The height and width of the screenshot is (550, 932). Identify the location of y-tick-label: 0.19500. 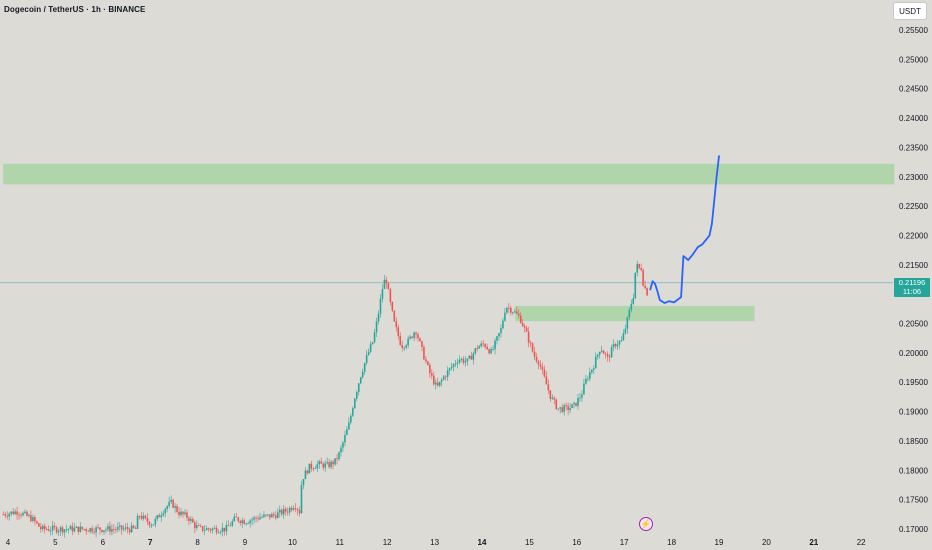
(913, 382).